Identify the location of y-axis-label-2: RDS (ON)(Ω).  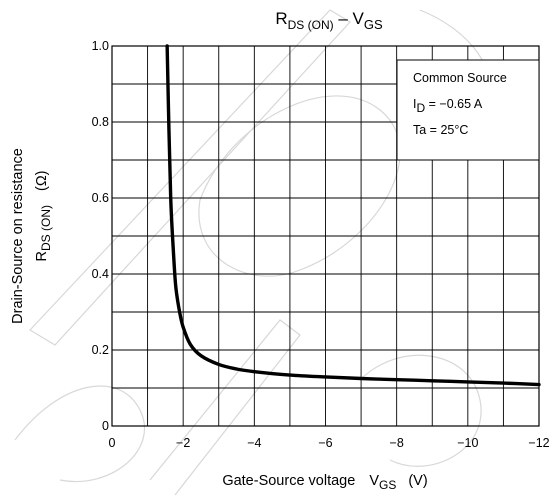
(43, 216).